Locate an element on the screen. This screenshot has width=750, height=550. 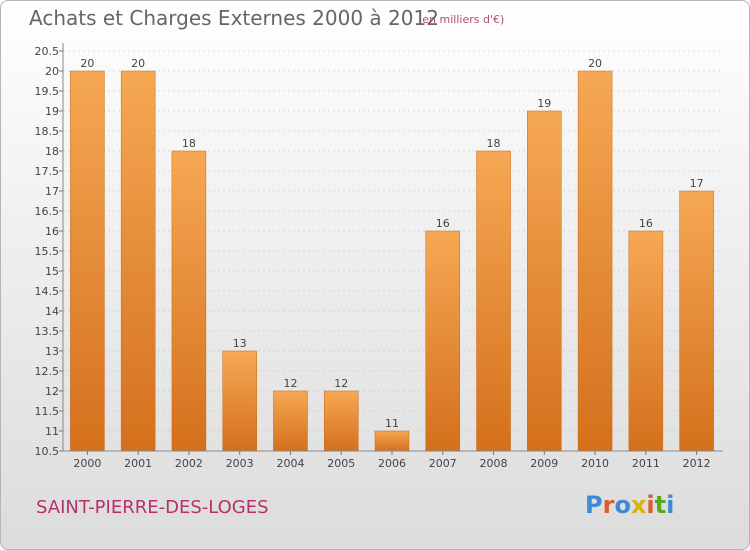
y-tick-label: 10.5 is located at coordinates (47, 451).